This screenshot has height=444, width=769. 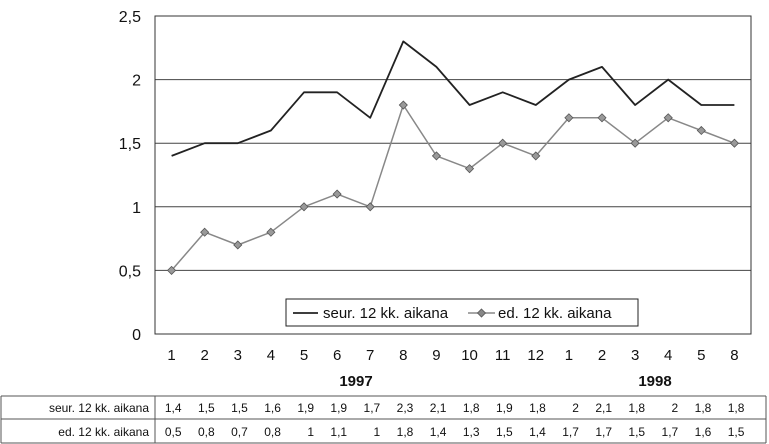 What do you see at coordinates (654, 381) in the screenshot?
I see `year-label-1998: 1998` at bounding box center [654, 381].